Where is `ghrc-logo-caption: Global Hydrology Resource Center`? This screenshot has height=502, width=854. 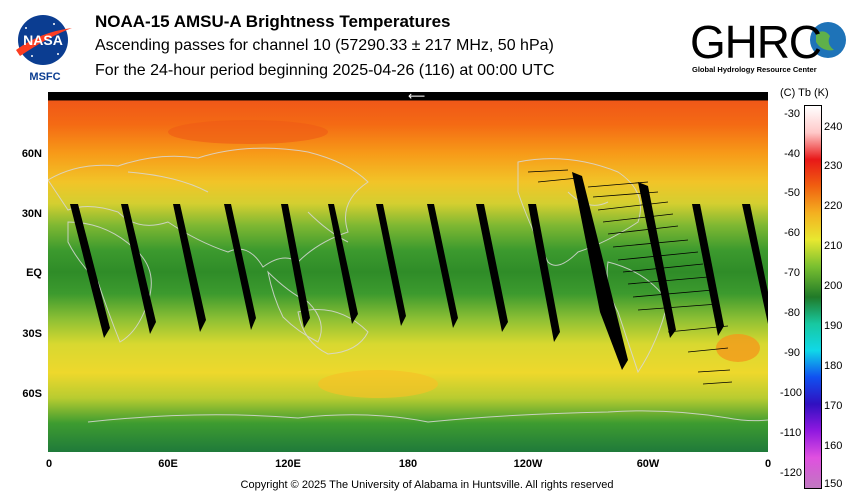 ghrc-logo-caption: Global Hydrology Resource Center is located at coordinates (754, 69).